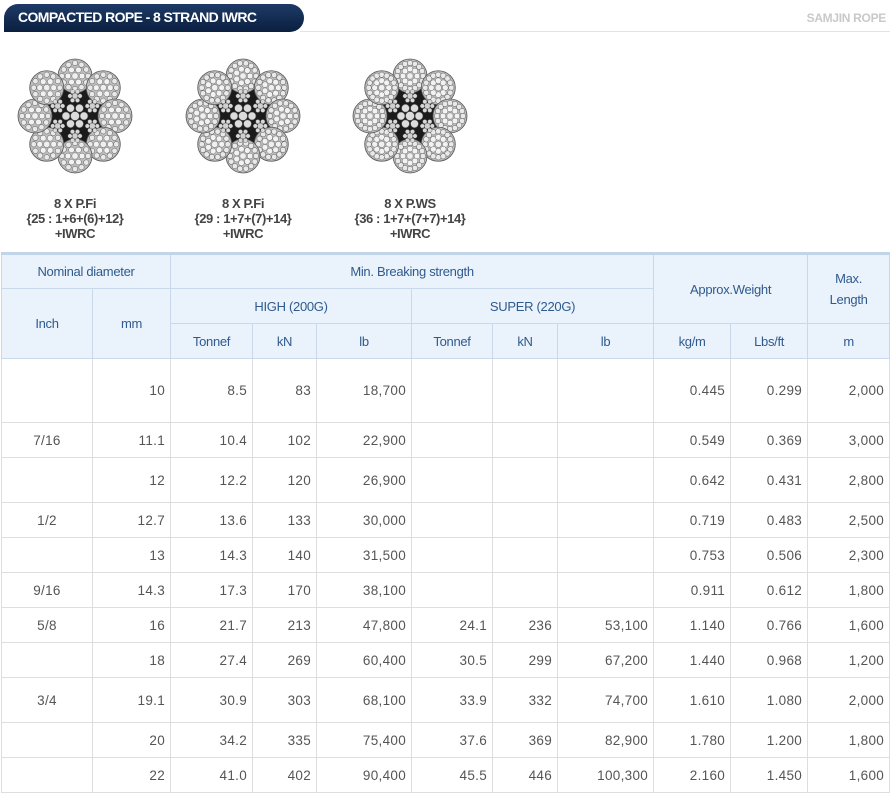 The height and width of the screenshot is (798, 890). Describe the element at coordinates (364, 555) in the screenshot. I see `cell-high-lb: 31,500` at that location.